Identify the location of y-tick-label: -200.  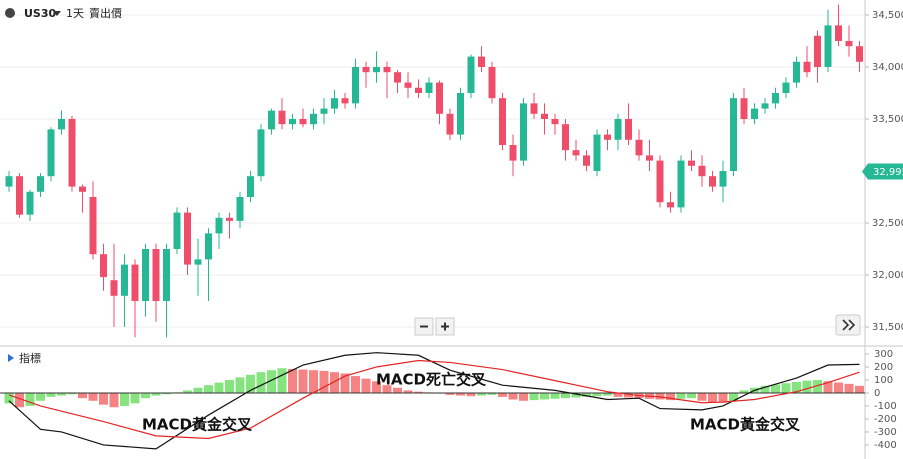
(885, 419).